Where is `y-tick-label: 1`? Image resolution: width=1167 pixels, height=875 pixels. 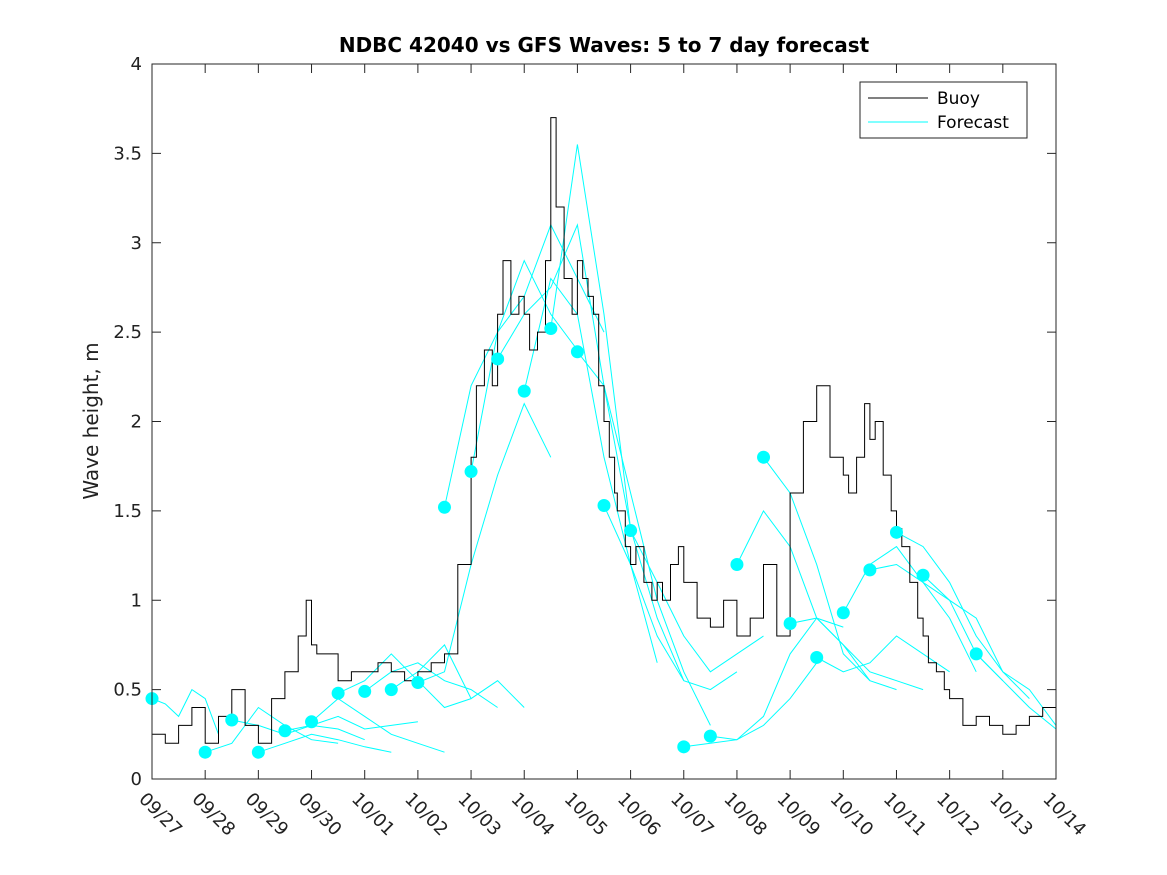
y-tick-label: 1 is located at coordinates (136, 600).